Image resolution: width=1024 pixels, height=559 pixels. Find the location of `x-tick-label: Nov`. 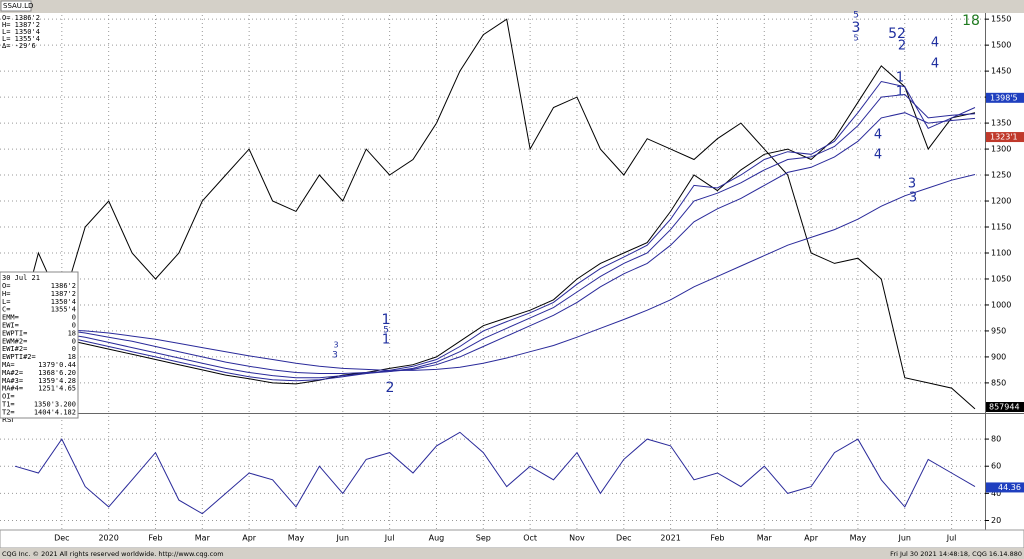

x-tick-label: Nov is located at coordinates (577, 538).